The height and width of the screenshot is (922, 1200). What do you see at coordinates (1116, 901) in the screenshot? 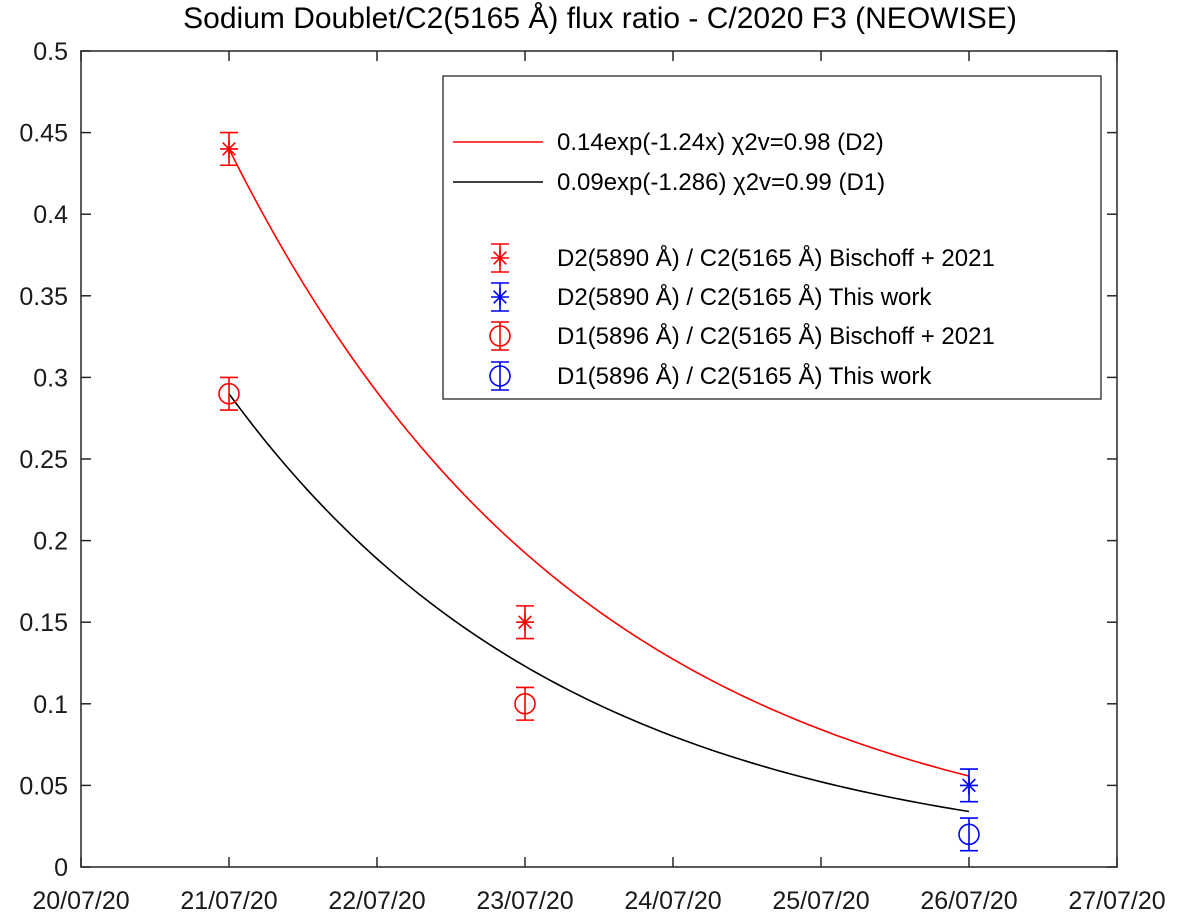
I see `x-tick-label: 27/07/20` at bounding box center [1116, 901].